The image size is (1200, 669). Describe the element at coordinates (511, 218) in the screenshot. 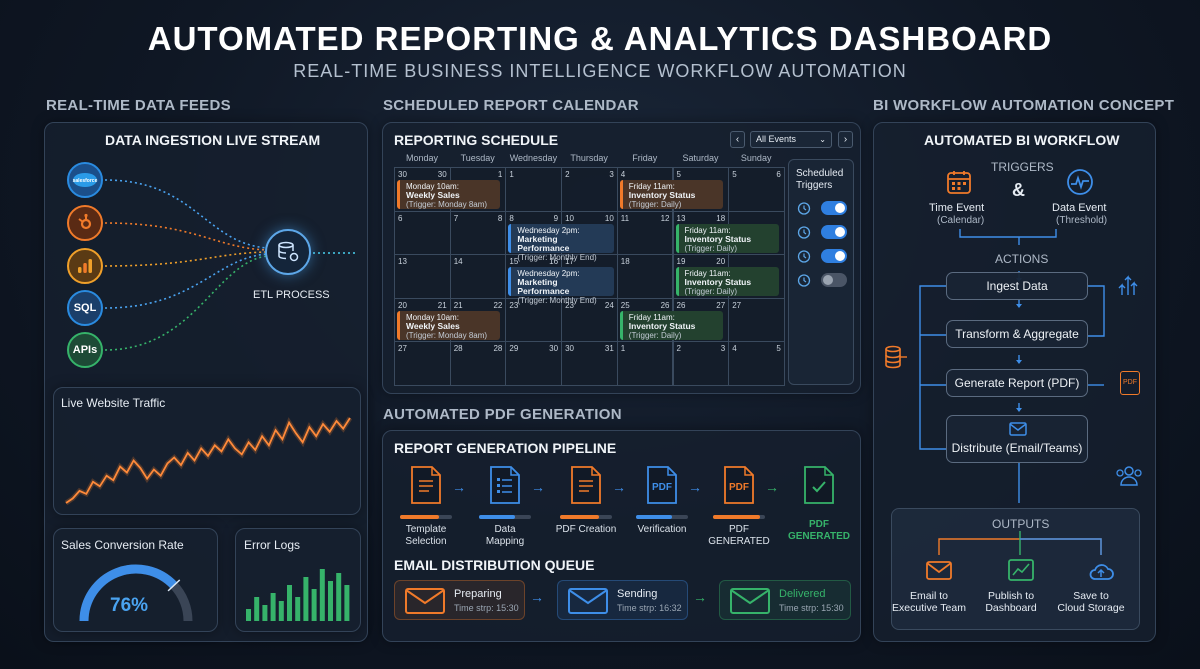

I see `day-number: 8` at that location.